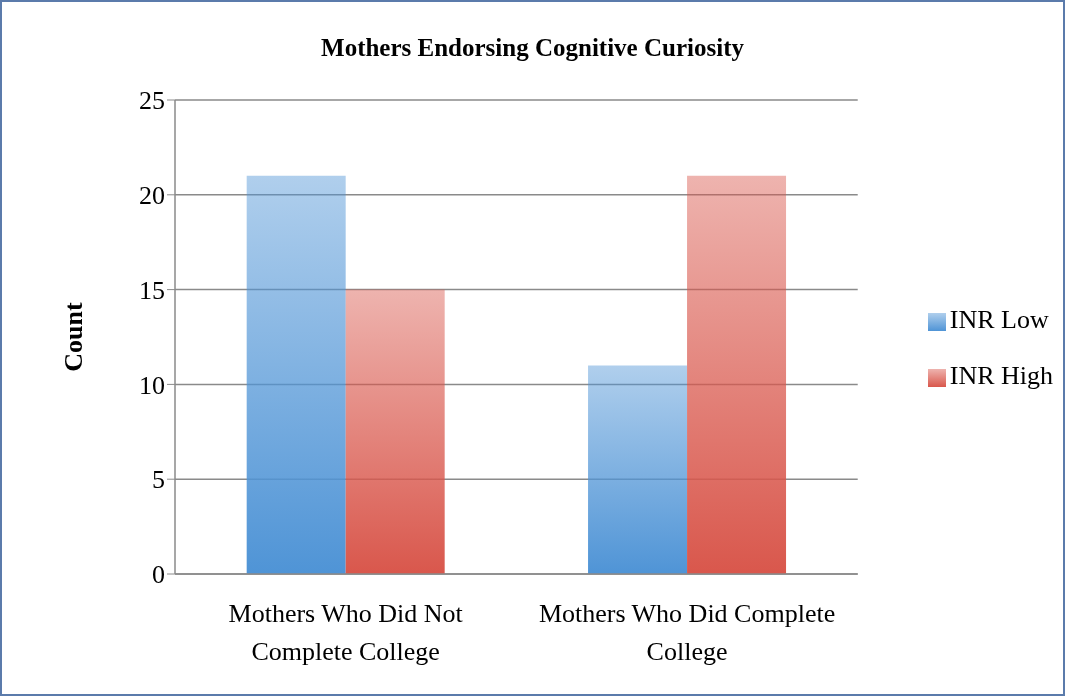  Describe the element at coordinates (1001, 375) in the screenshot. I see `legend-label: INR High` at that location.